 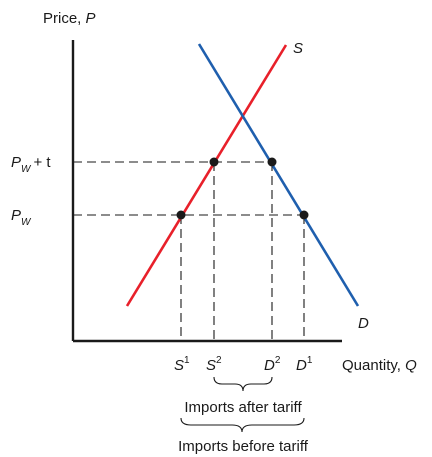 What do you see at coordinates (21, 217) in the screenshot?
I see `world-price-label: PW` at bounding box center [21, 217].